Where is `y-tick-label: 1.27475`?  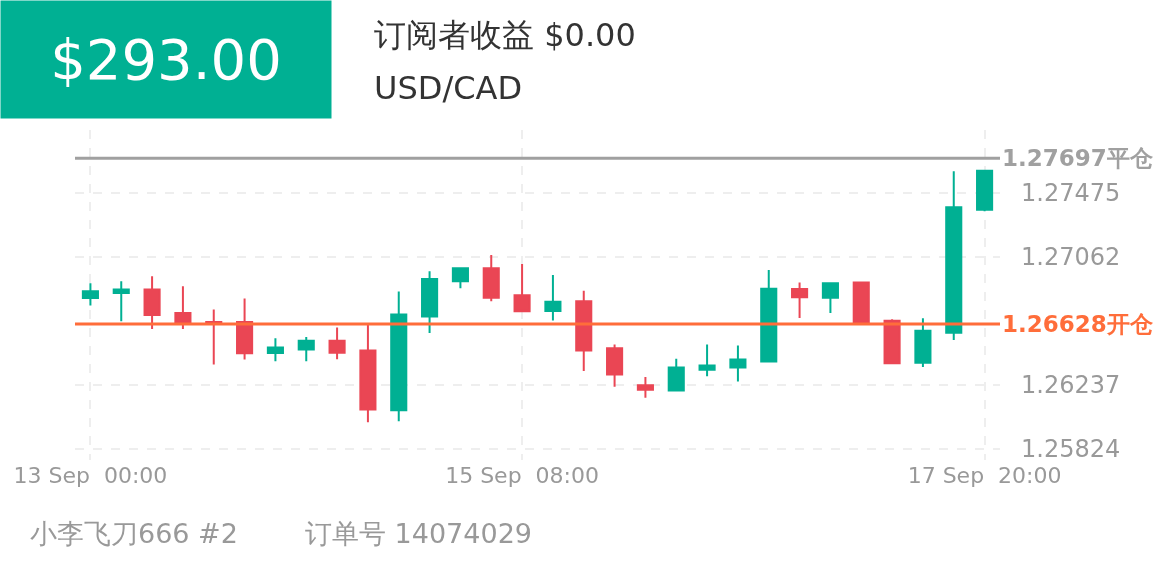
y-tick-label: 1.27475 is located at coordinates (1071, 193).